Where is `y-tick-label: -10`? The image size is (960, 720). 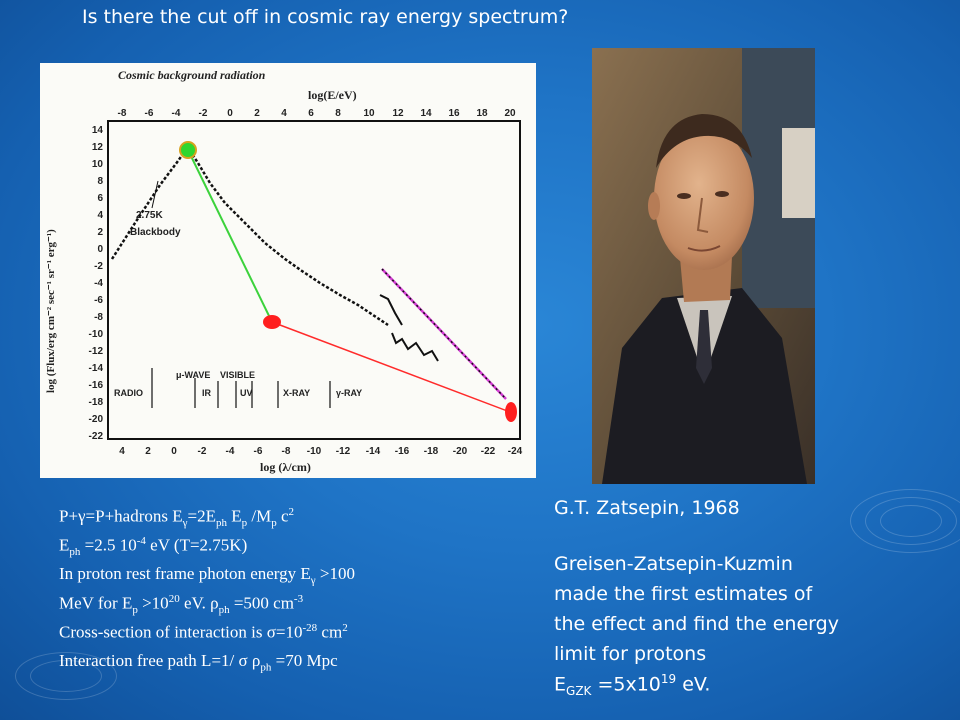 y-tick-label: -10 is located at coordinates (96, 334).